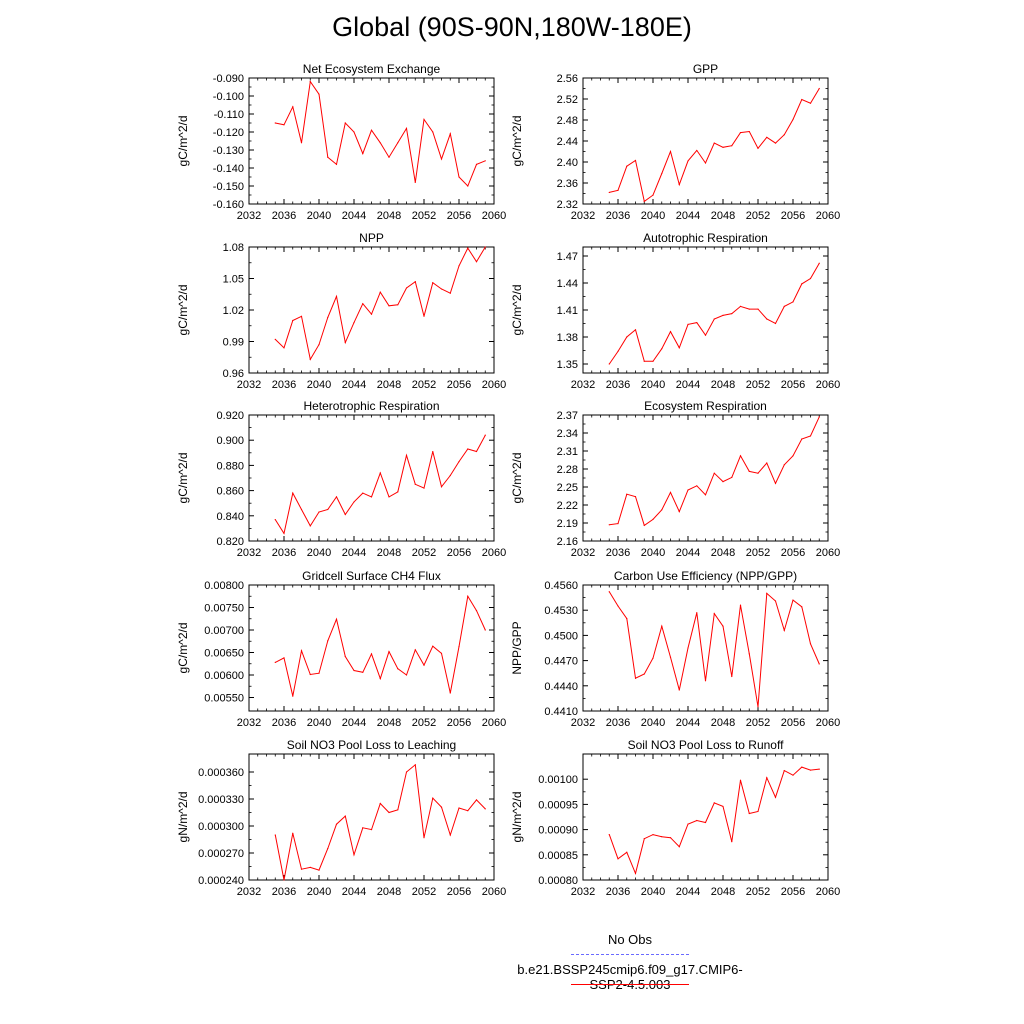 The height and width of the screenshot is (1024, 1024). Describe the element at coordinates (233, 280) in the screenshot. I see `y-tick-label: 1.05` at that location.